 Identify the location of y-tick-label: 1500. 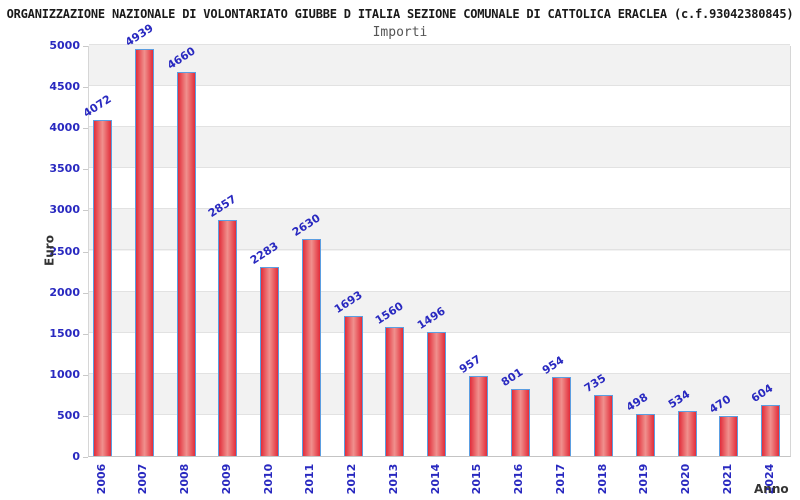
(64, 333).